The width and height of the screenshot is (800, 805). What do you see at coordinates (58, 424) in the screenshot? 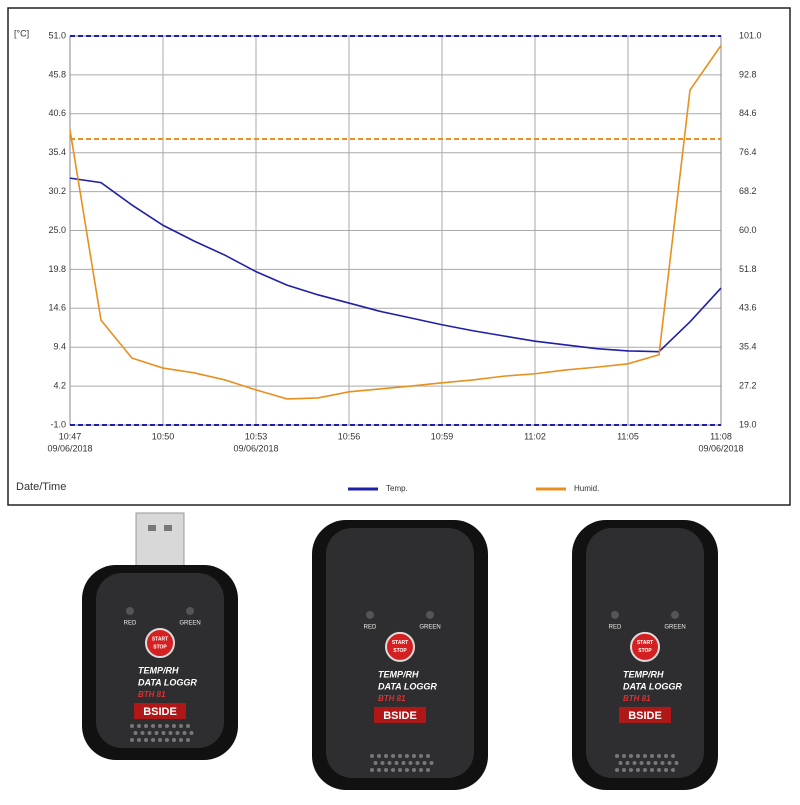
I see `y-tick-label: -1.0` at bounding box center [58, 424].